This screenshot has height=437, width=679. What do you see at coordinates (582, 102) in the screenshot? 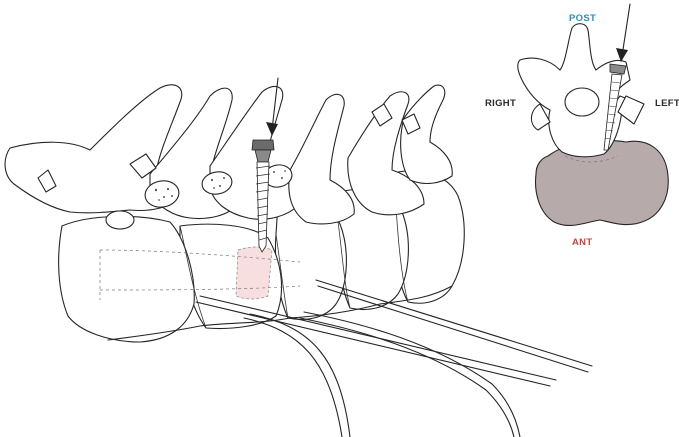
I see `axial-spinal-canal` at bounding box center [582, 102].